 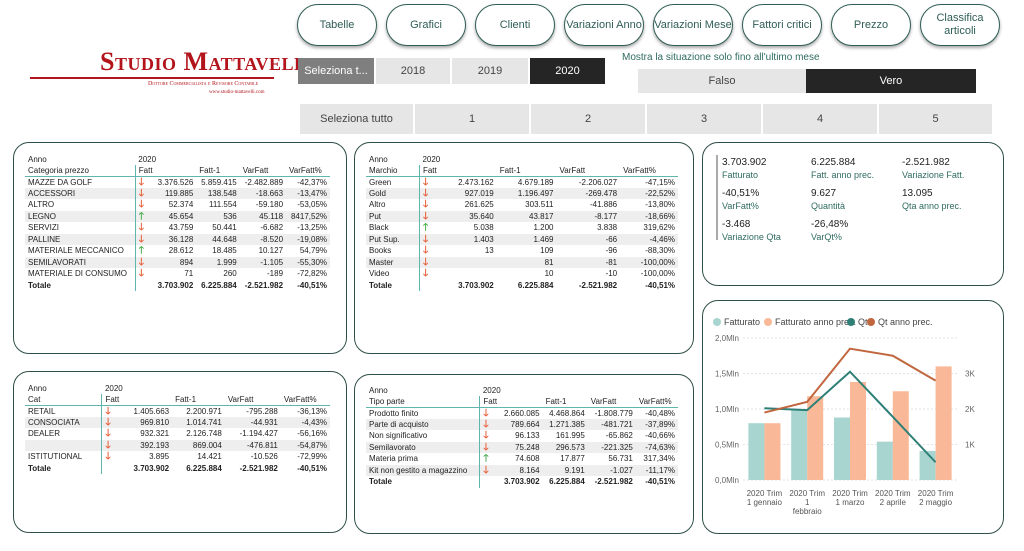 What do you see at coordinates (393, 182) in the screenshot?
I see `row-label: Green` at bounding box center [393, 182].